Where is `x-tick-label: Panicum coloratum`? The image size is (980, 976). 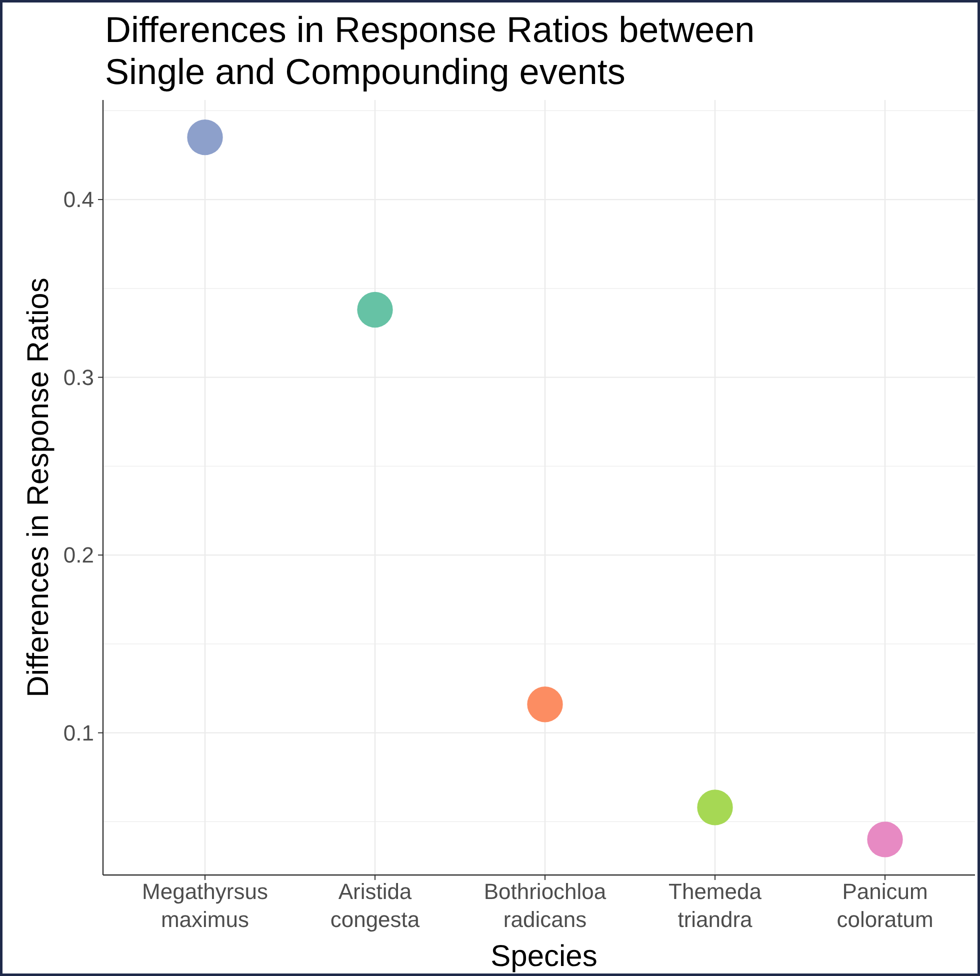
x-tick-label: Panicum coloratum is located at coordinates (885, 905).